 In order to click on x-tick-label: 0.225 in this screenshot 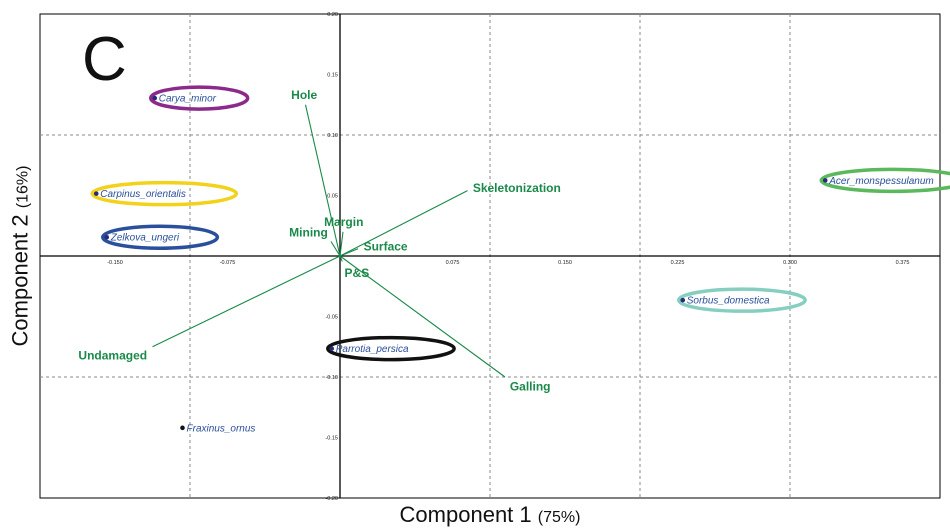, I will do `click(678, 263)`.